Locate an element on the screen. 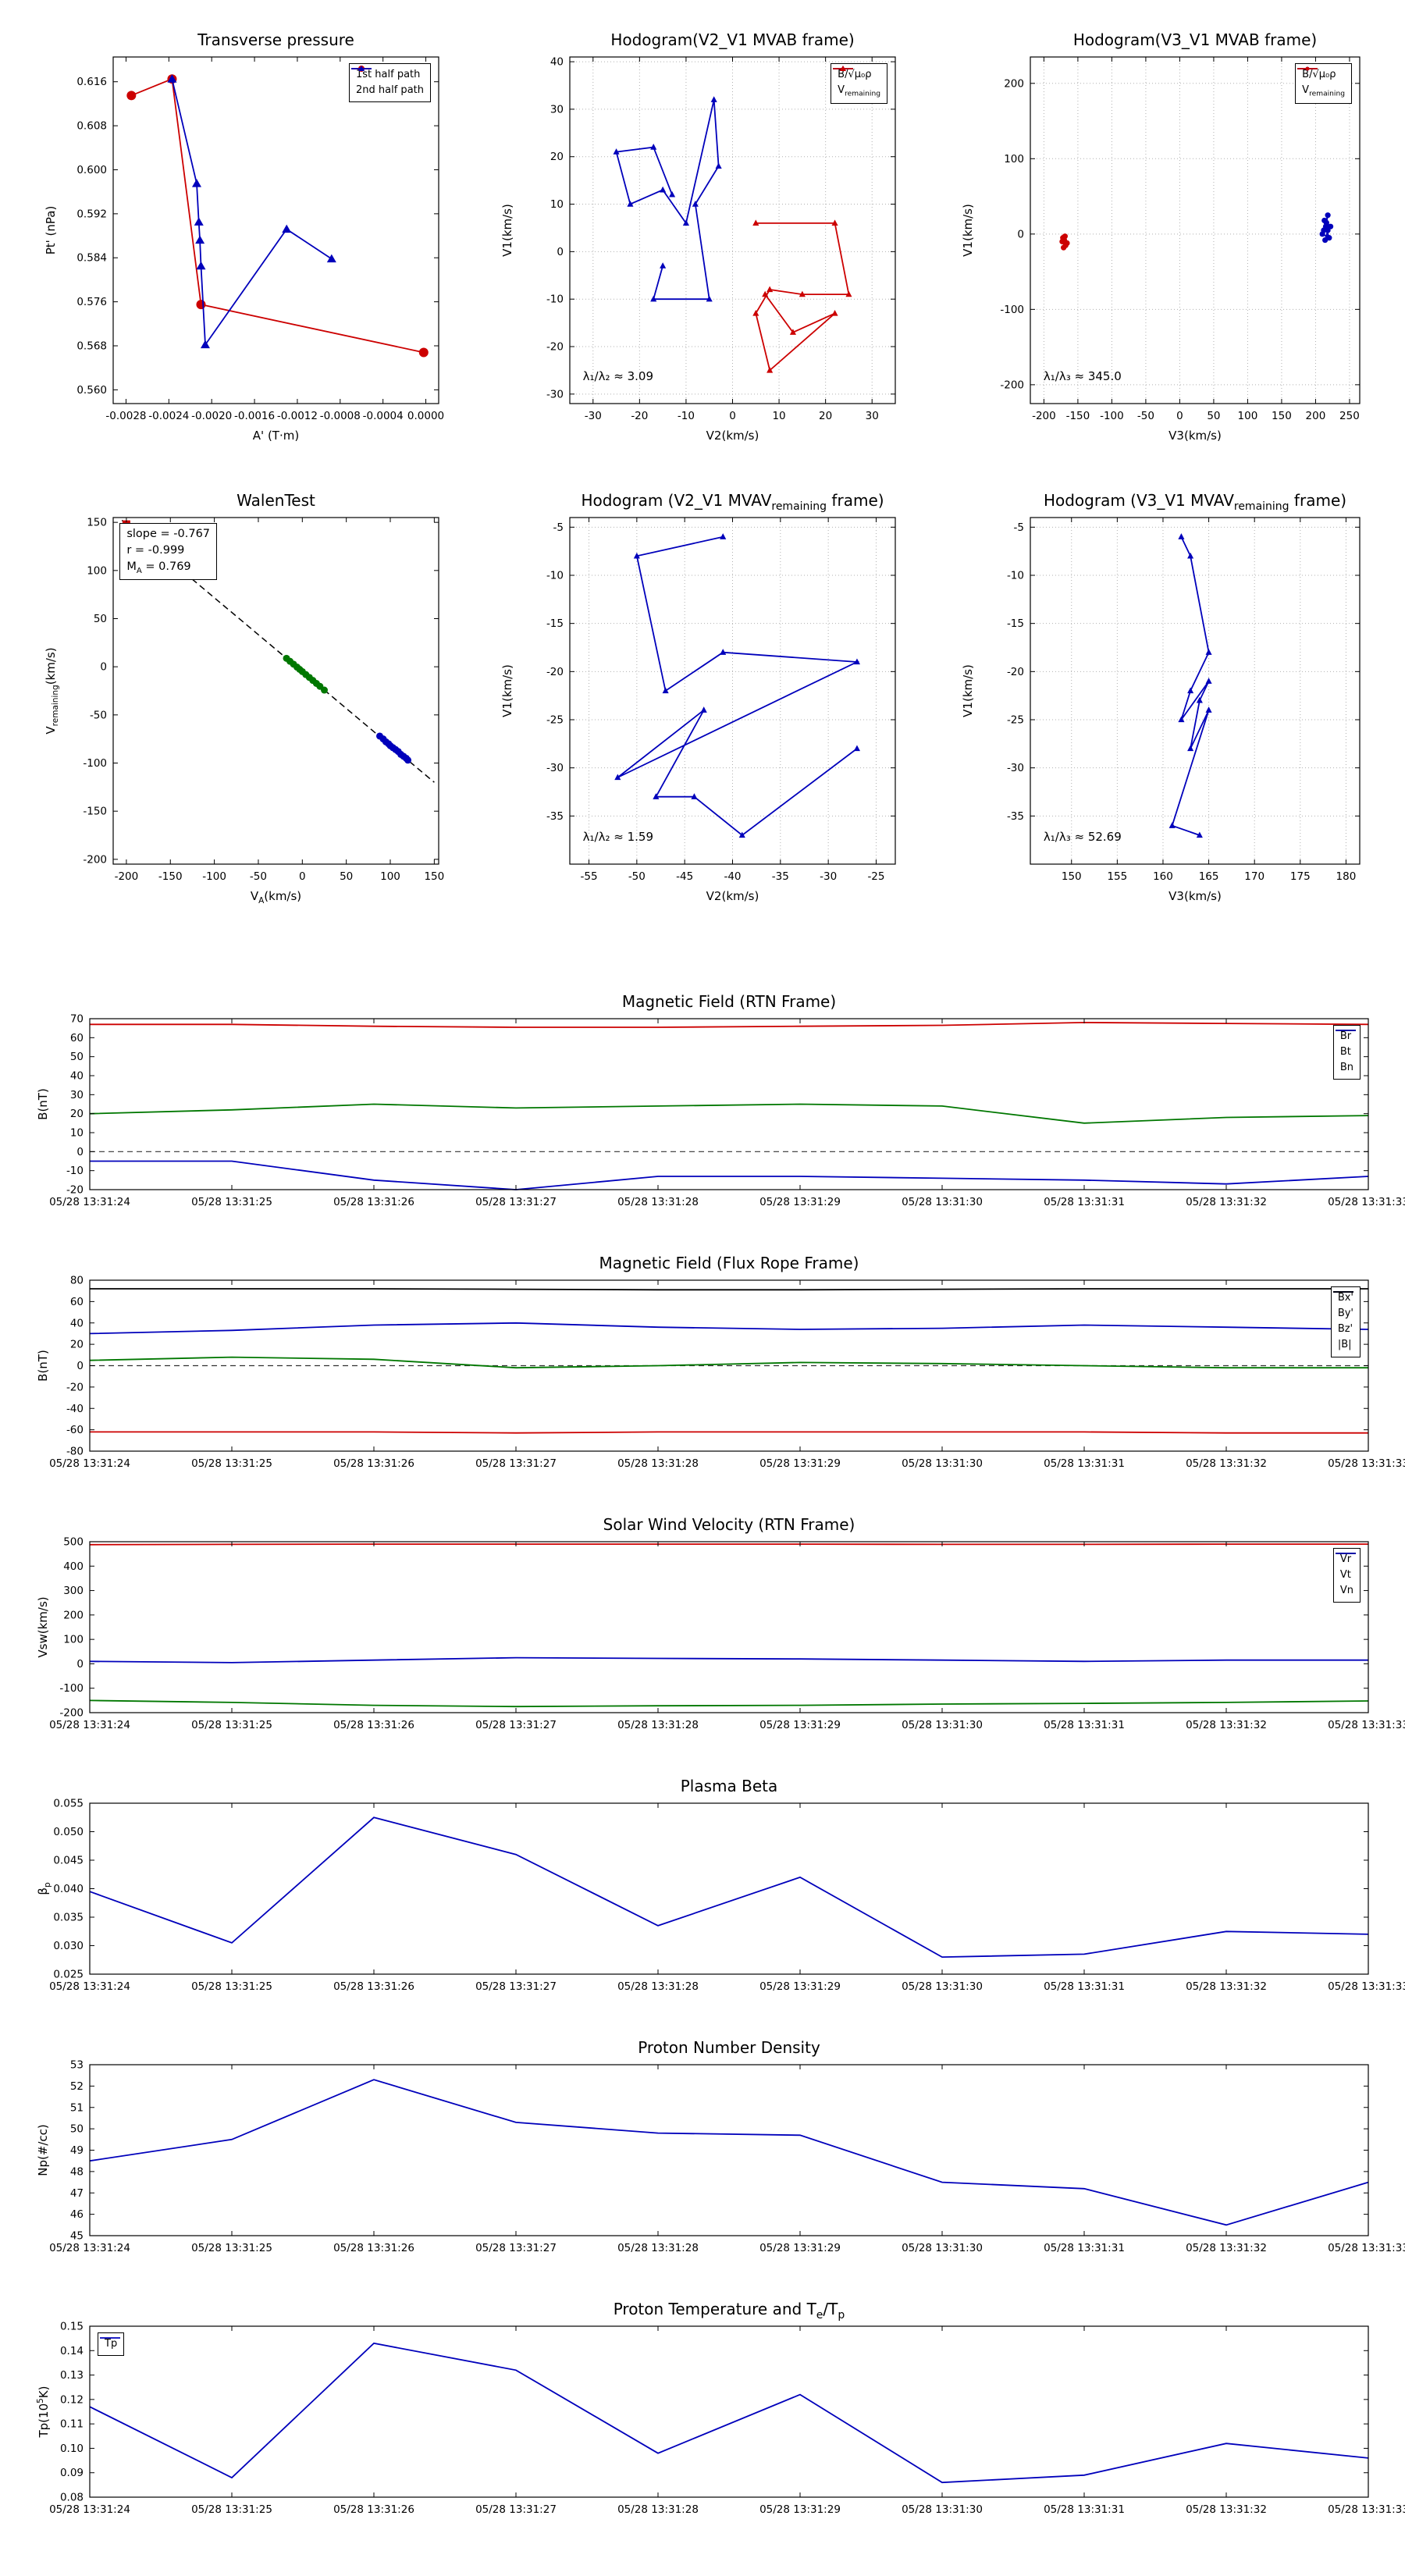  x-tick-label: 200 is located at coordinates (1316, 416).